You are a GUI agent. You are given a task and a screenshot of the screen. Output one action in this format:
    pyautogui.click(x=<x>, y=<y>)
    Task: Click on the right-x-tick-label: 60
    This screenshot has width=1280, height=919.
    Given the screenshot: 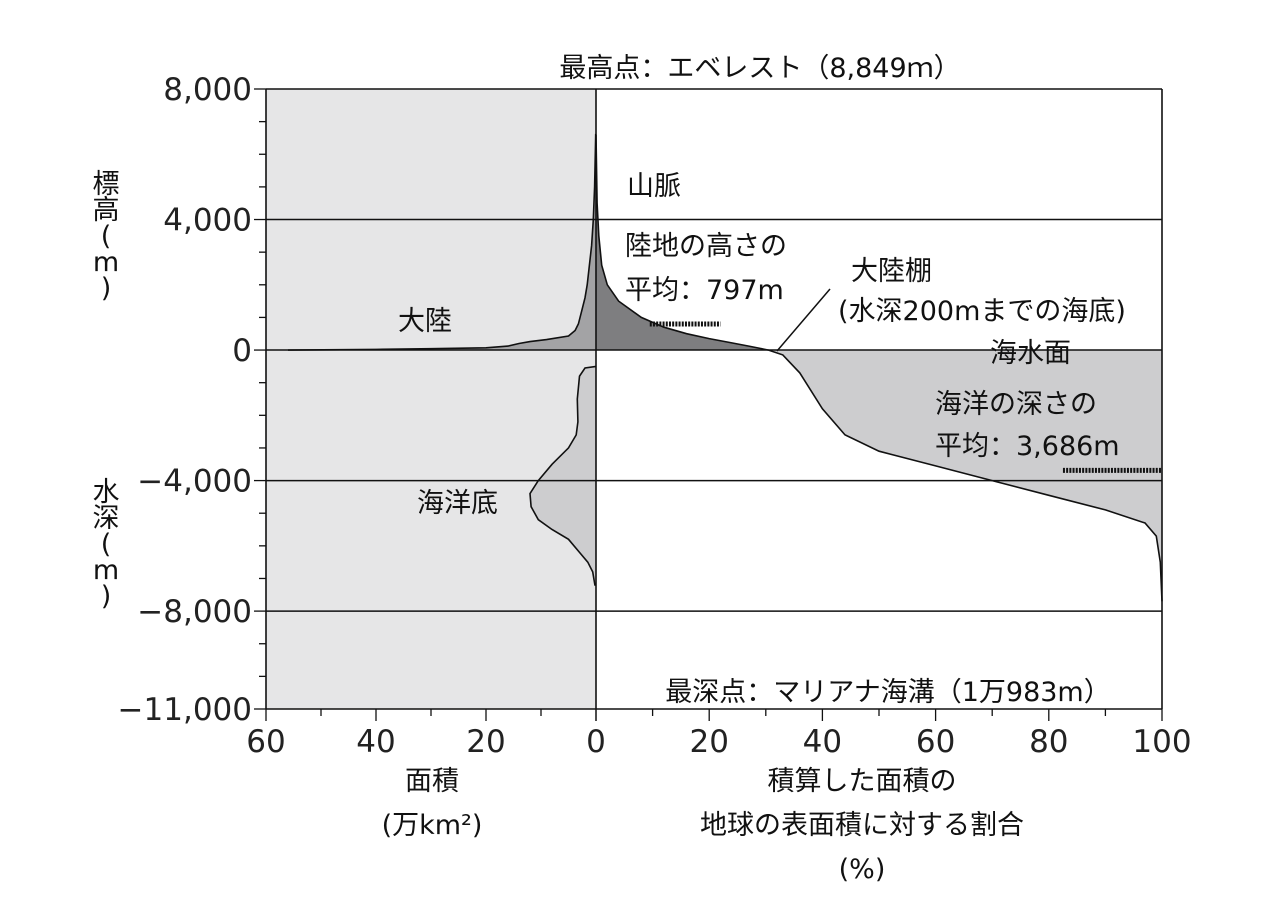 What is the action you would take?
    pyautogui.click(x=935, y=742)
    